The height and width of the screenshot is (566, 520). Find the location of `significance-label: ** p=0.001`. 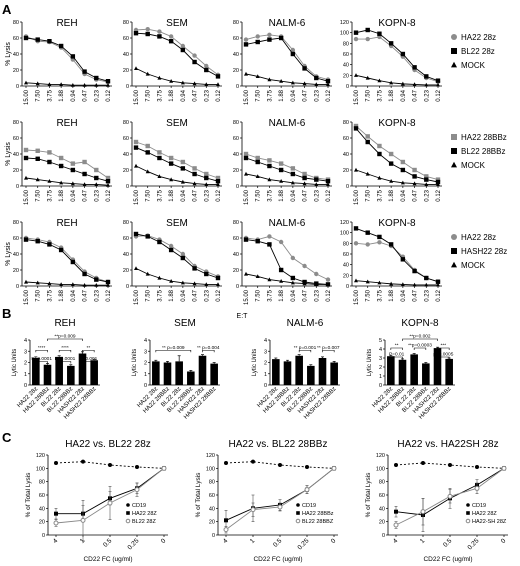

significance-label: ** p=0.001 is located at coordinates (305, 348).